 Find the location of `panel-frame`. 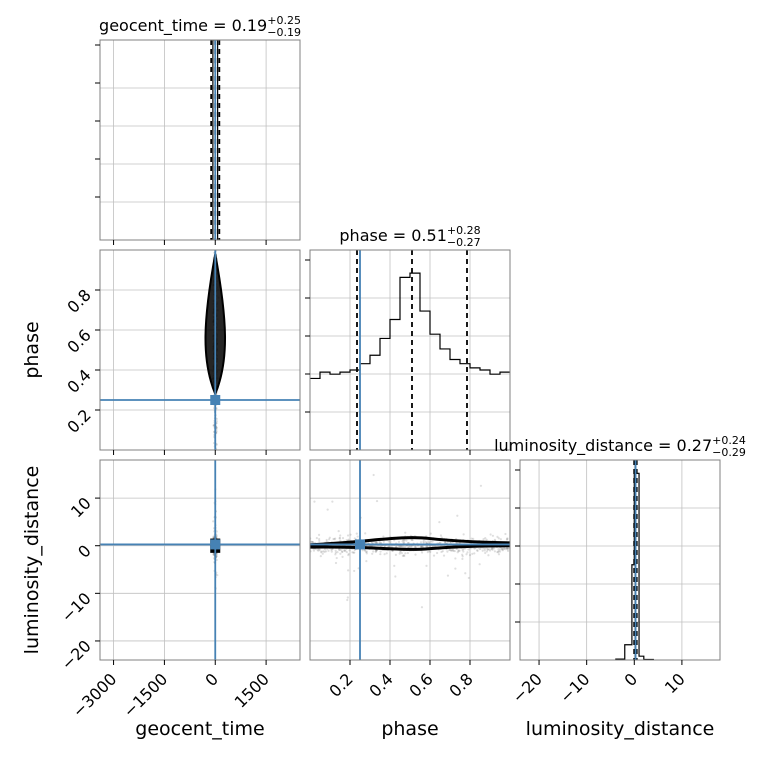

panel-frame is located at coordinates (410, 350).